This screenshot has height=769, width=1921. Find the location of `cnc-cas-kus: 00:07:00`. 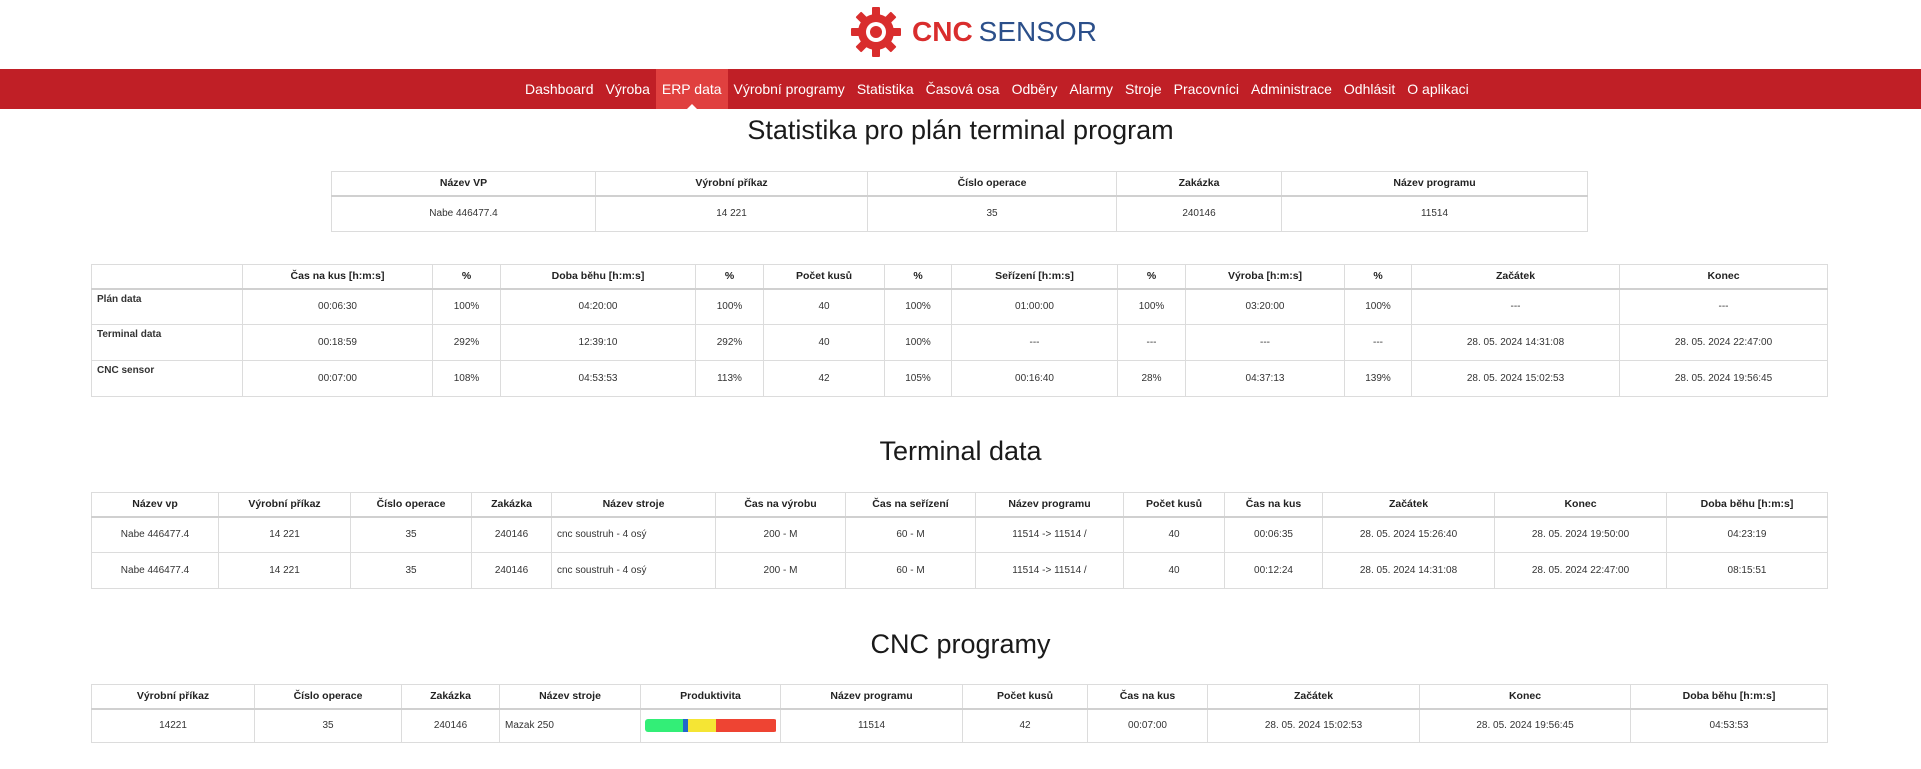

cnc-cas-kus: 00:07:00 is located at coordinates (1147, 725).